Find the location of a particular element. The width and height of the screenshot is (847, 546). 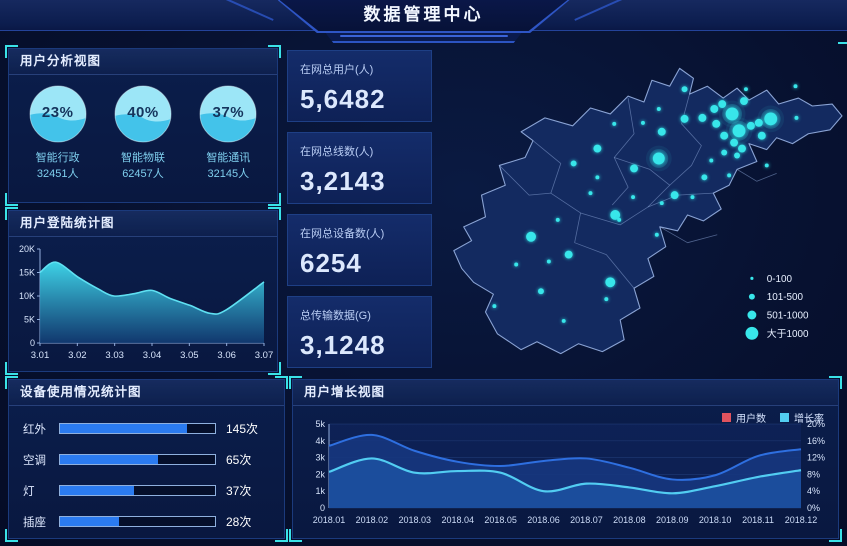

map-legend-label: 0-100 is located at coordinates (780, 279).